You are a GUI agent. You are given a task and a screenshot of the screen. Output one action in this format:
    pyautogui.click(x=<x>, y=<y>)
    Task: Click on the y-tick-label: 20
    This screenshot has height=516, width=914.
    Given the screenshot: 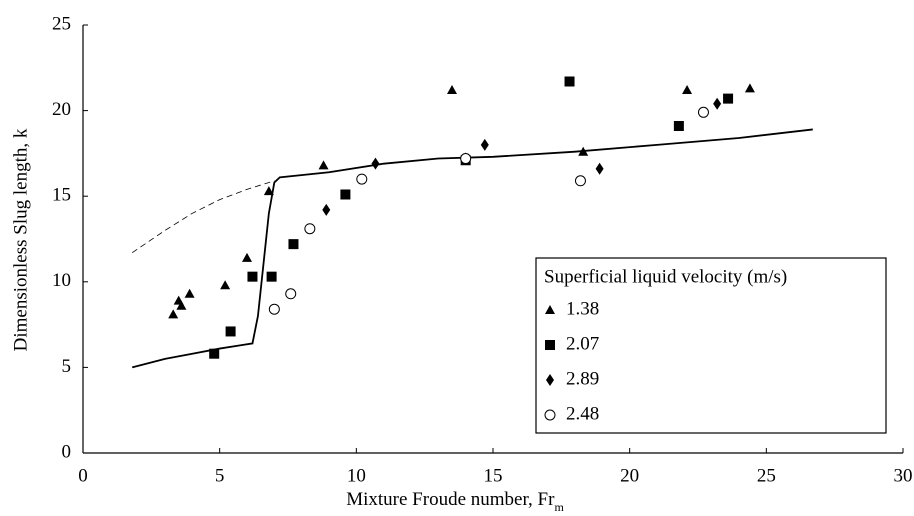 What is the action you would take?
    pyautogui.click(x=61, y=109)
    